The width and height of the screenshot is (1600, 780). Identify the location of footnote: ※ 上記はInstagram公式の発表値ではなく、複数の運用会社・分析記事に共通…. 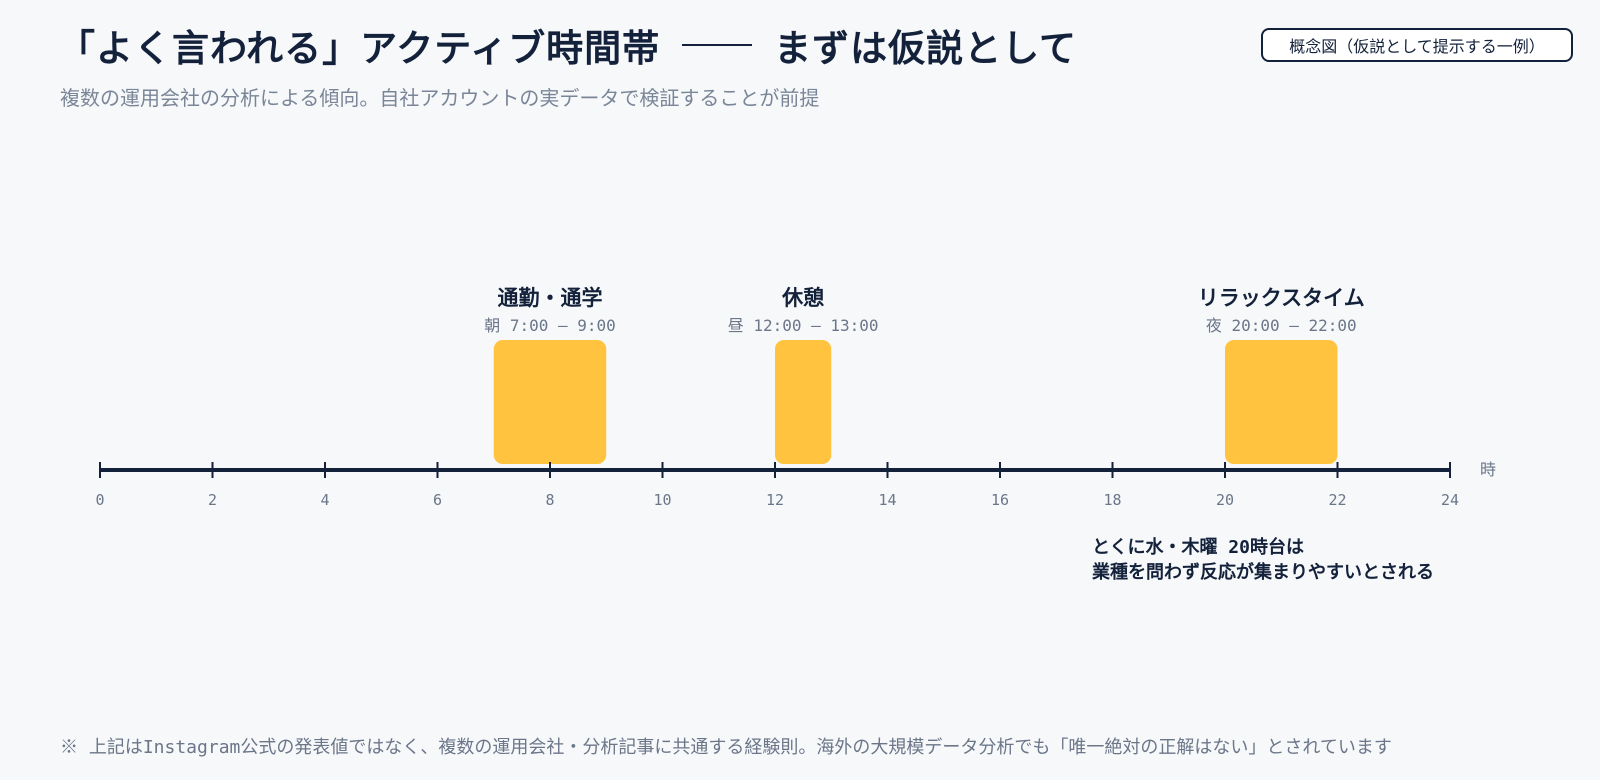
(726, 747).